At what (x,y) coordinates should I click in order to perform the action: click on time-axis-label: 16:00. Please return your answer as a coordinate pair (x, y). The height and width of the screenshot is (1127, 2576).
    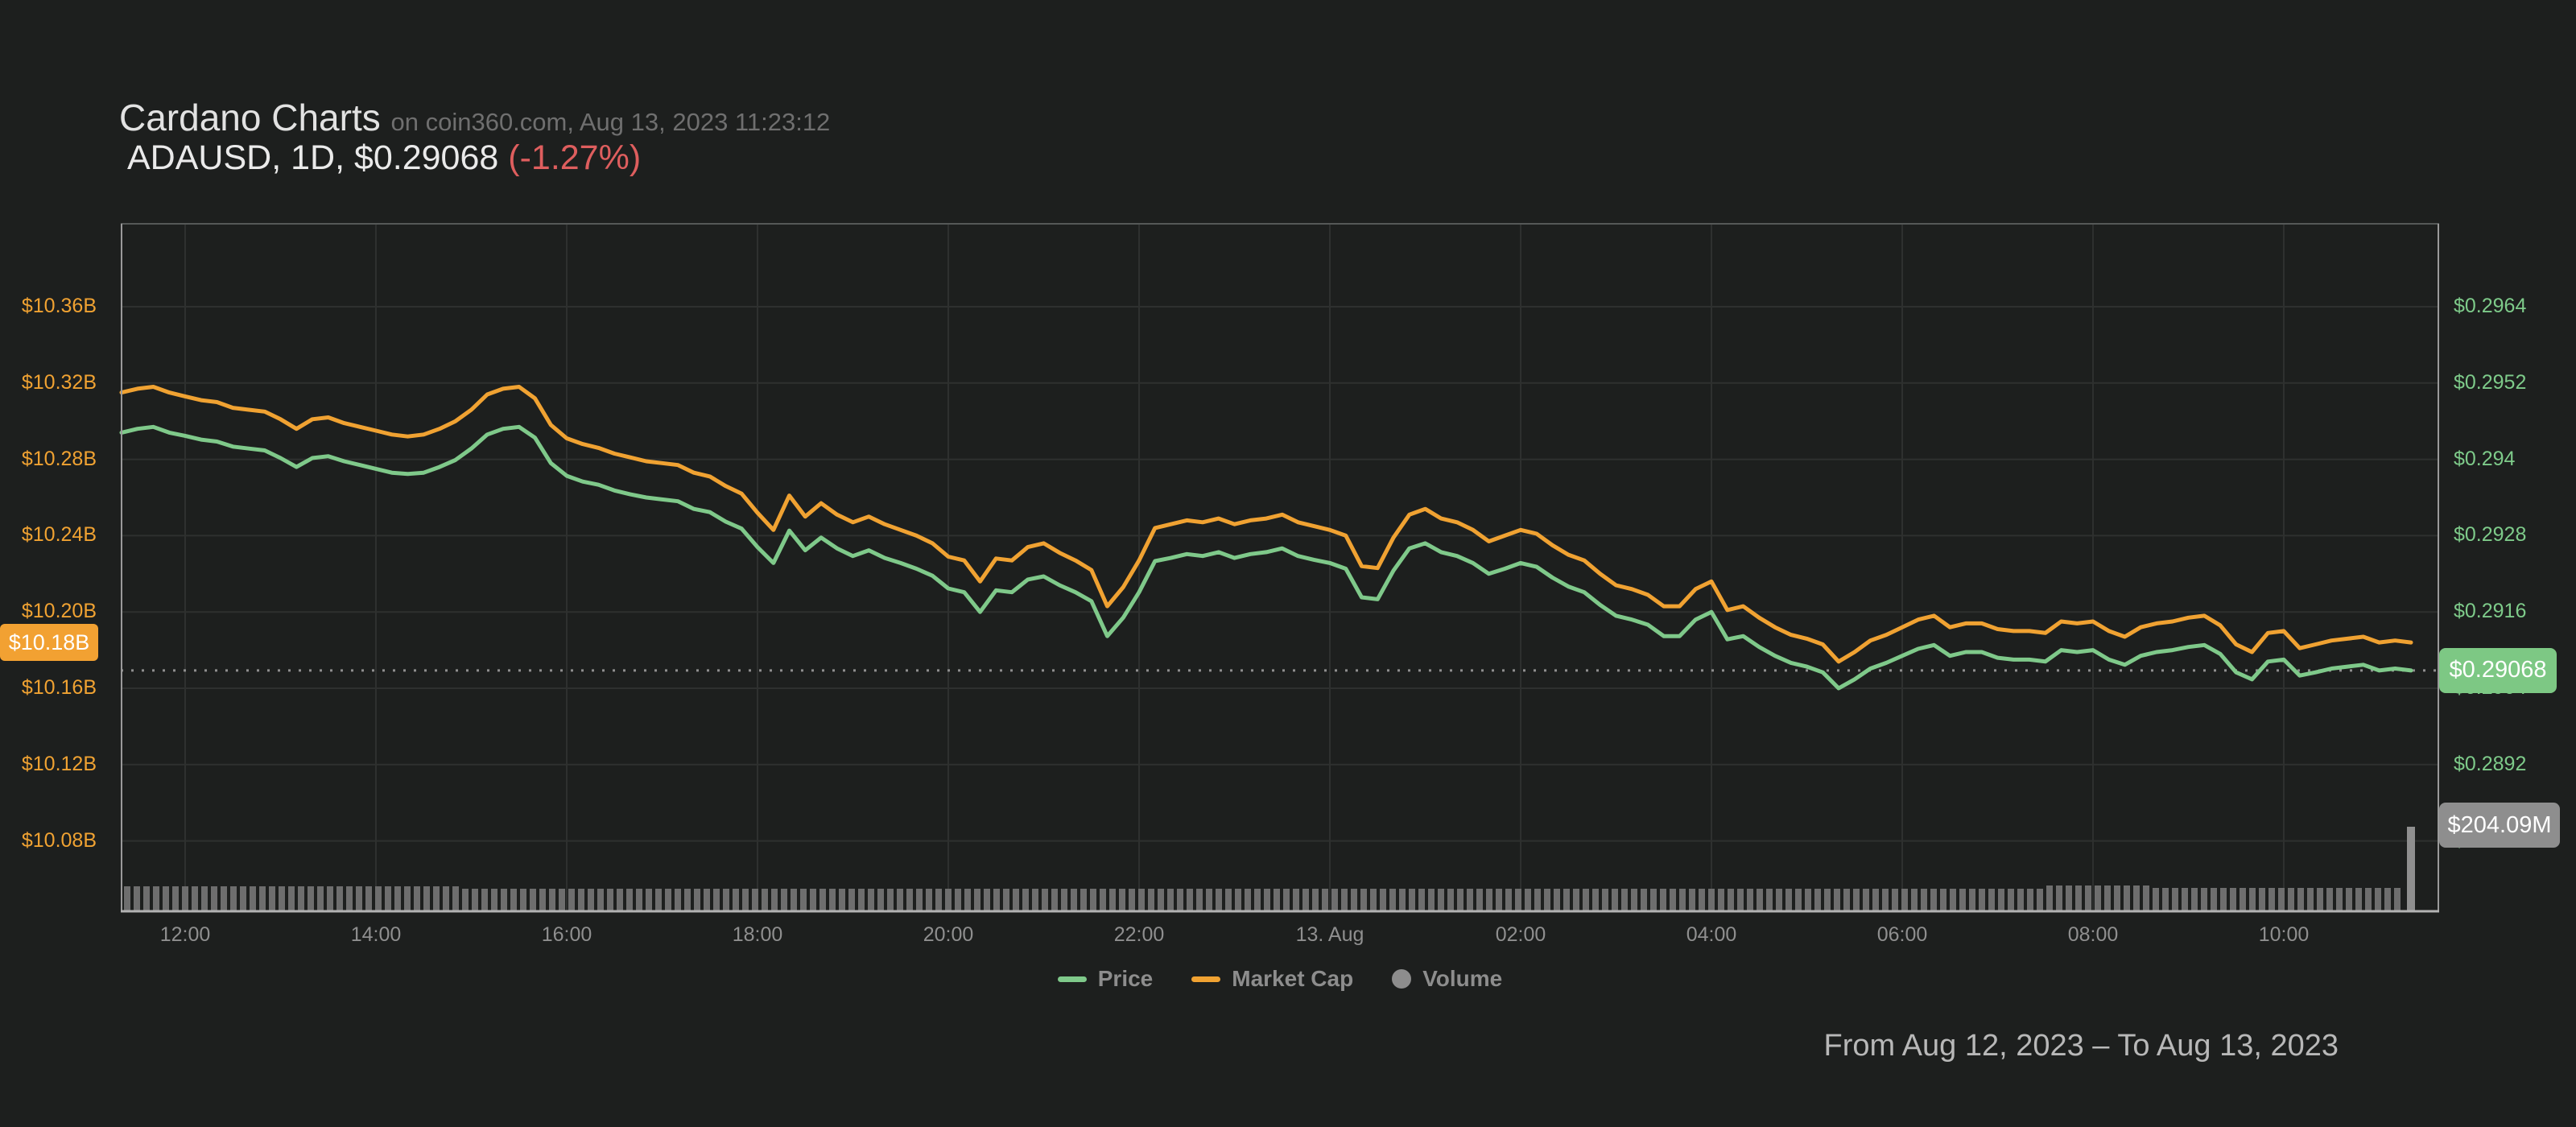
    Looking at the image, I should click on (566, 934).